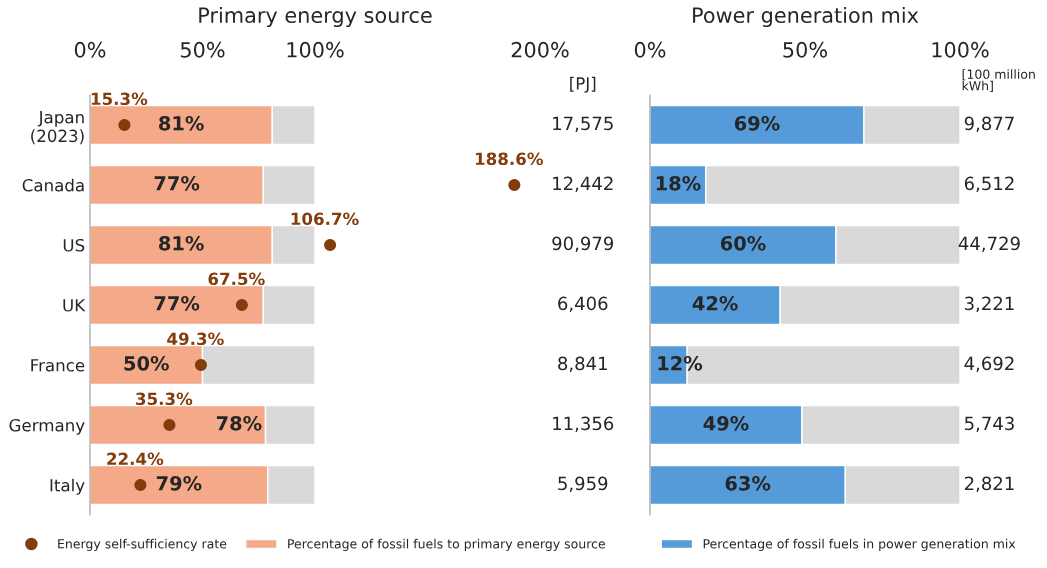 Image resolution: width=1047 pixels, height=568 pixels. Describe the element at coordinates (315, 17) in the screenshot. I see `chart-title: Primary energy source` at that location.